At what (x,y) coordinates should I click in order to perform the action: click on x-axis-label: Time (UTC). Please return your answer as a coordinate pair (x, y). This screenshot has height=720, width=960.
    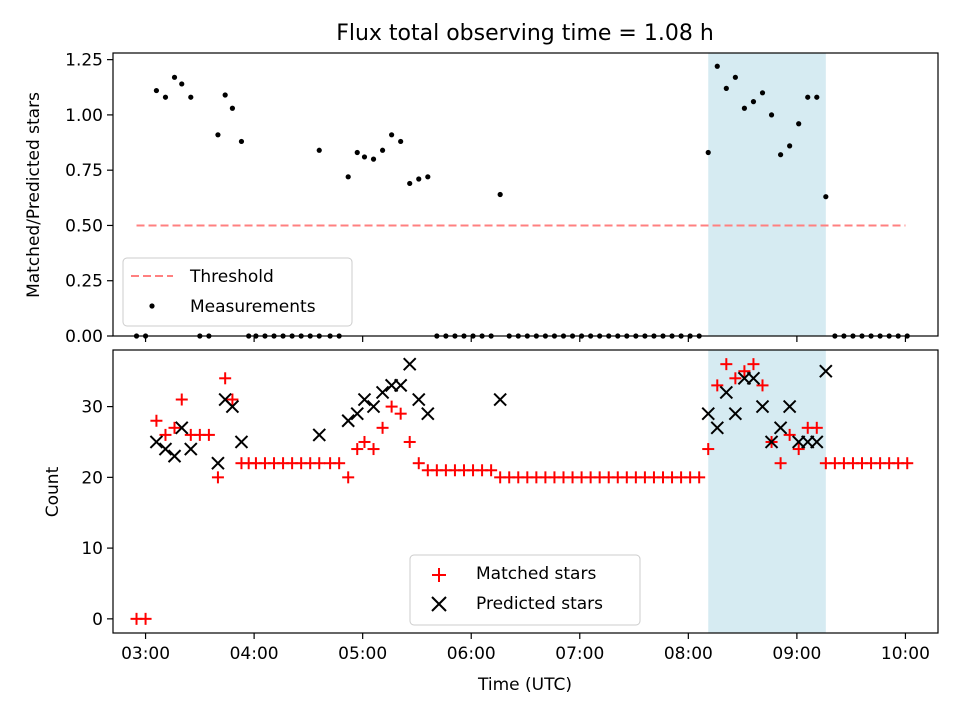
    Looking at the image, I should click on (524, 685).